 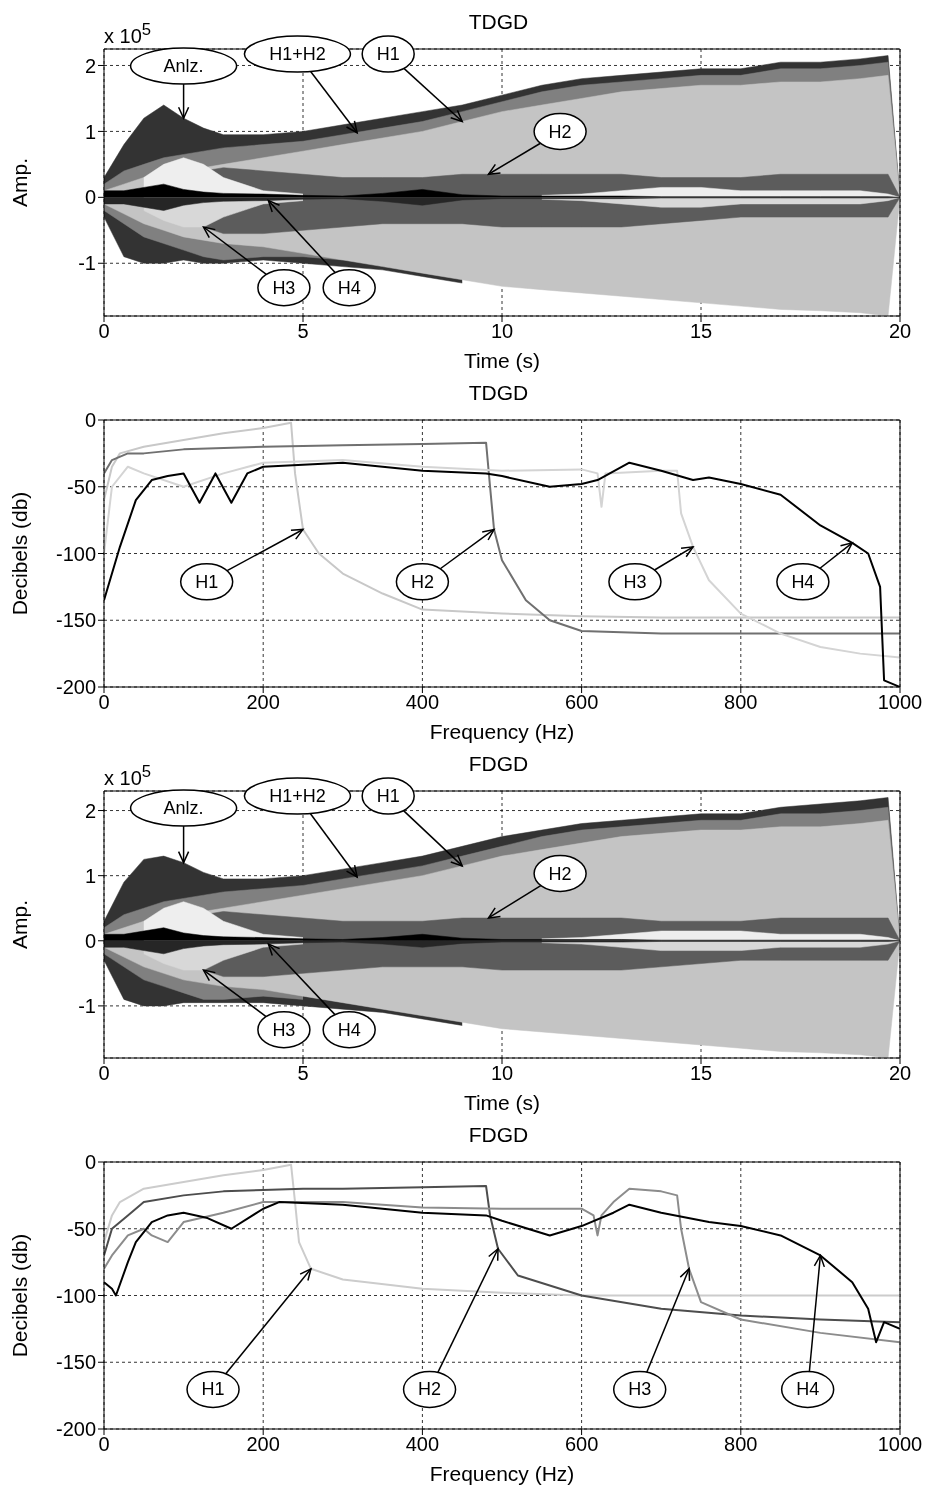 What do you see at coordinates (502, 538) in the screenshot?
I see `line-series` at bounding box center [502, 538].